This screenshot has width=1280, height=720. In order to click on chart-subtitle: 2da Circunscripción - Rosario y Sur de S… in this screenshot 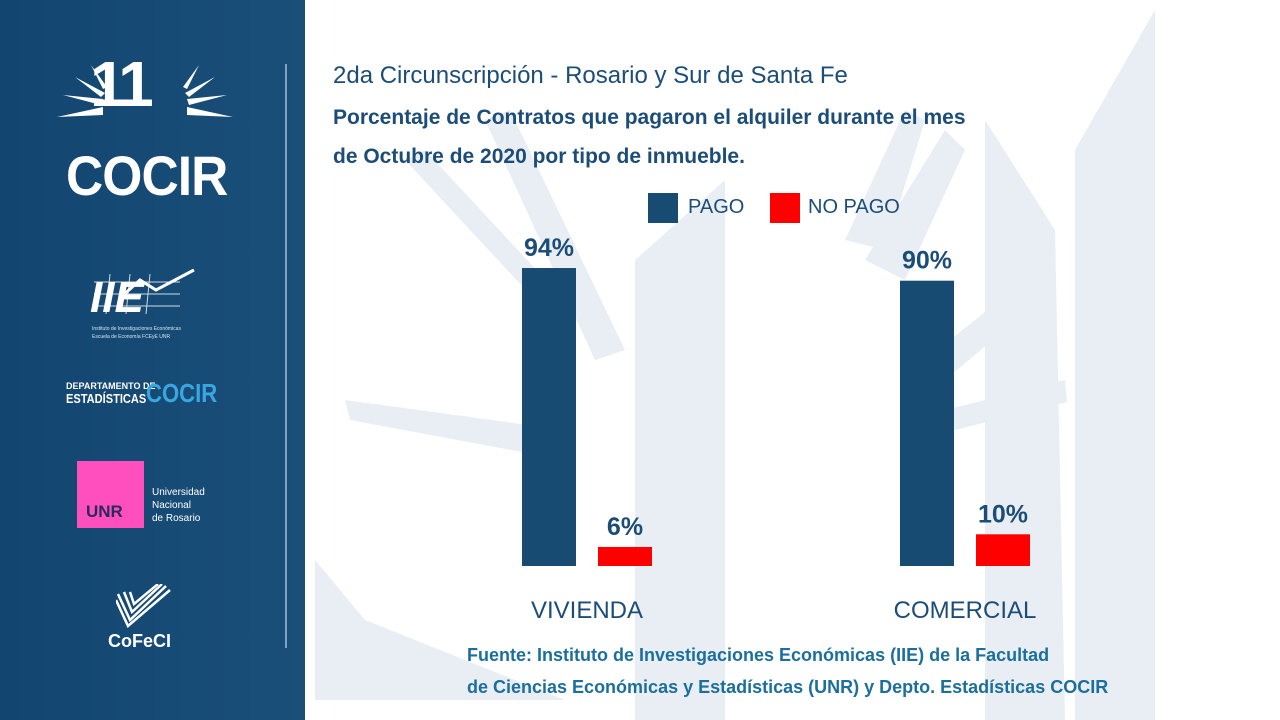, I will do `click(590, 75)`.